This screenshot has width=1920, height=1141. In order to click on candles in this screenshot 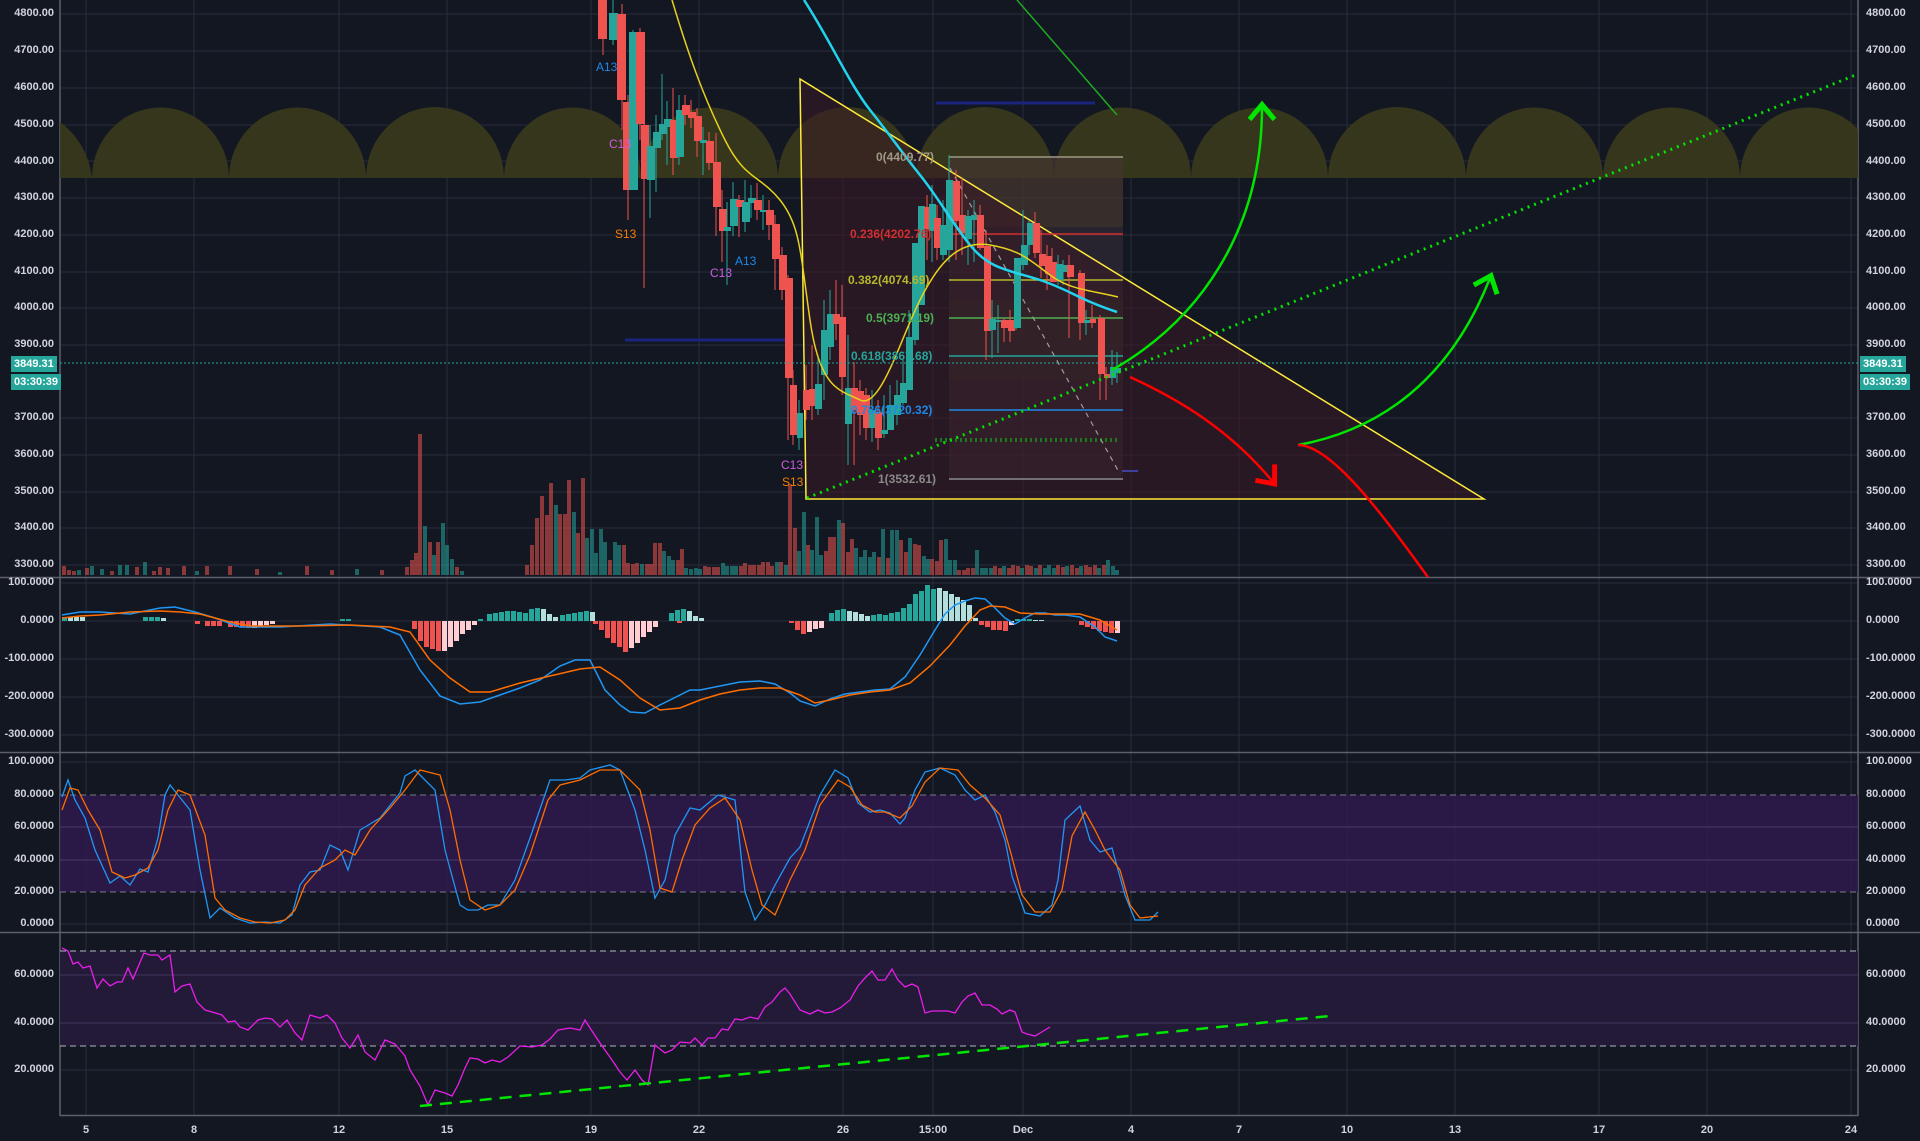, I will do `click(859, 232)`.